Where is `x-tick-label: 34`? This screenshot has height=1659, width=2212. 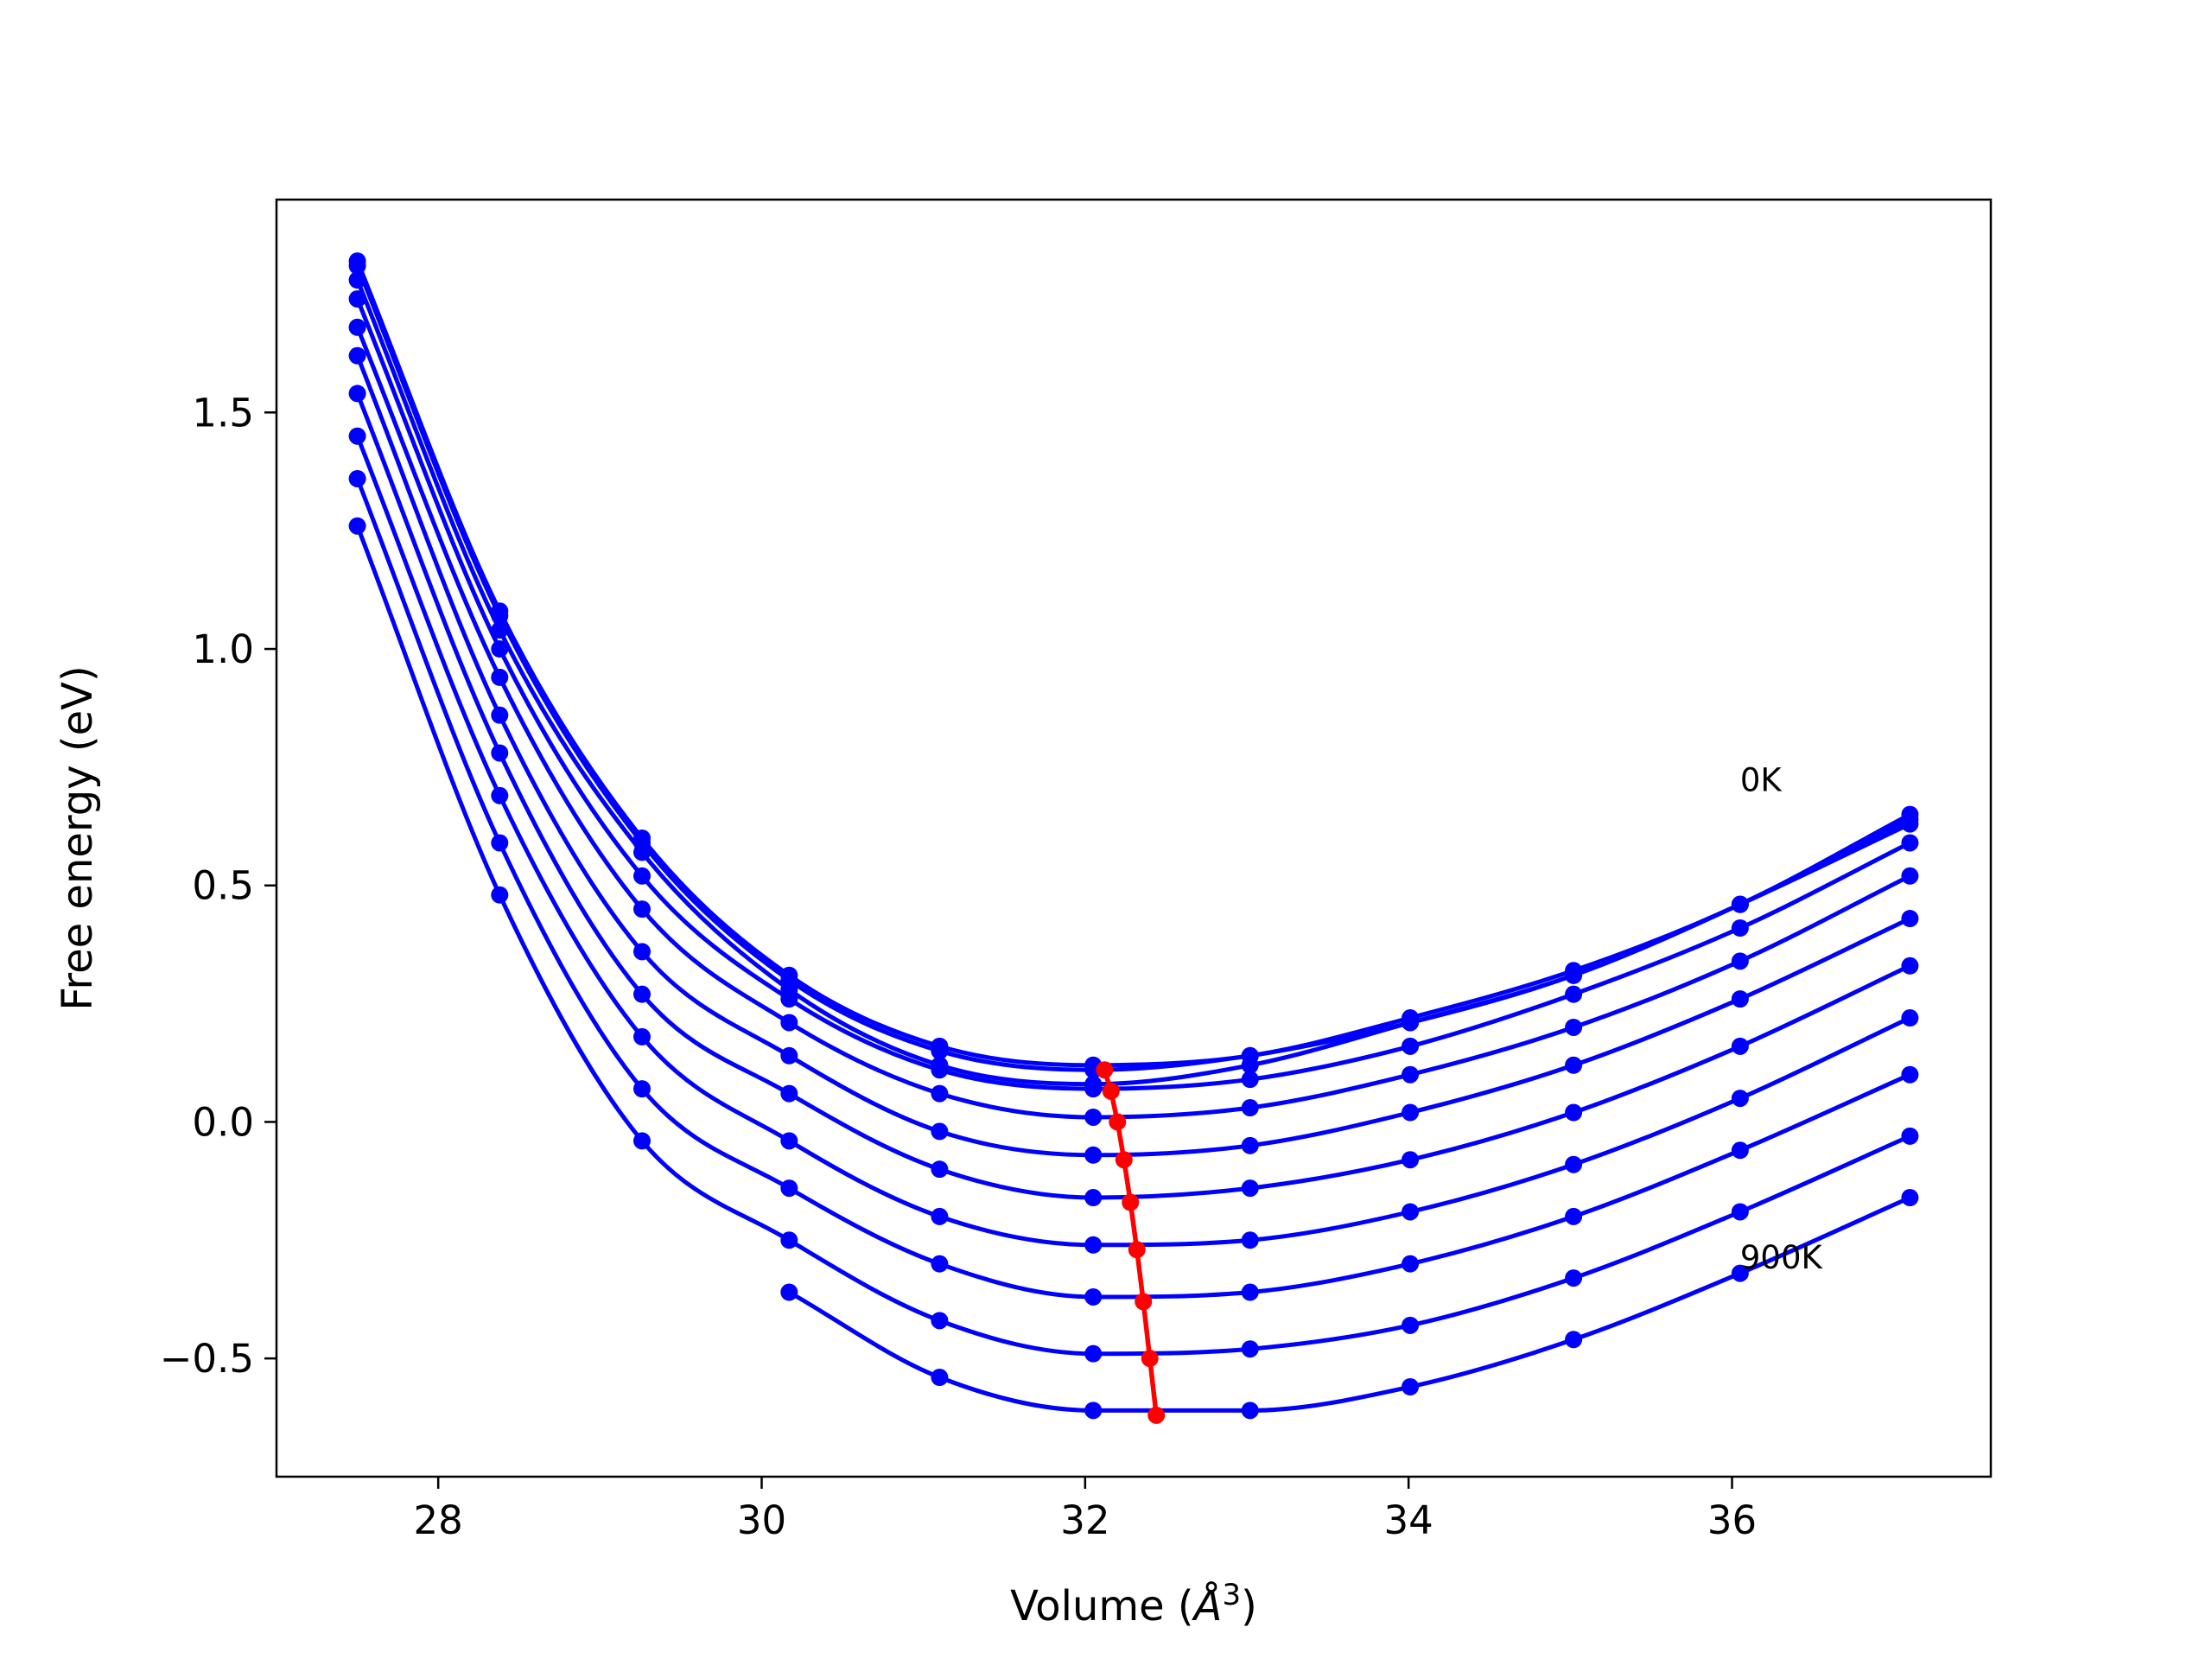 x-tick-label: 34 is located at coordinates (1408, 1520).